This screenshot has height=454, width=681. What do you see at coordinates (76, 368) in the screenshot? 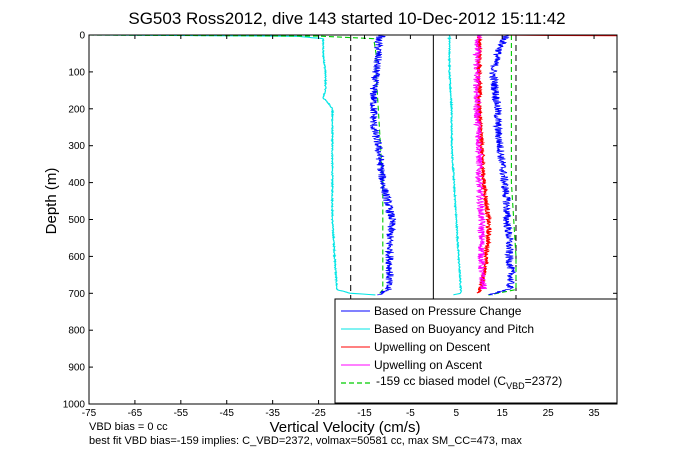
I see `y-tick-label: 900` at bounding box center [76, 368].